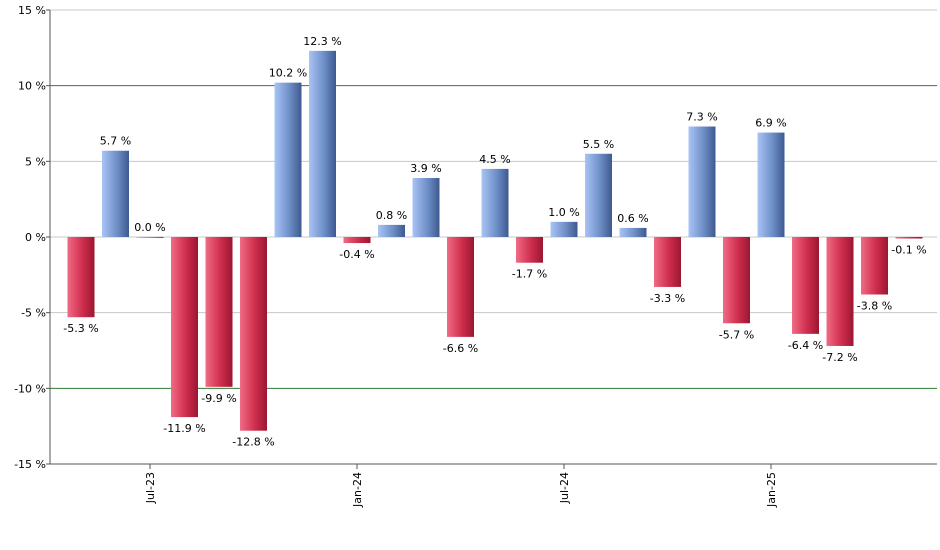  What do you see at coordinates (564, 488) in the screenshot?
I see `x-tick-label: Jul-24` at bounding box center [564, 488].